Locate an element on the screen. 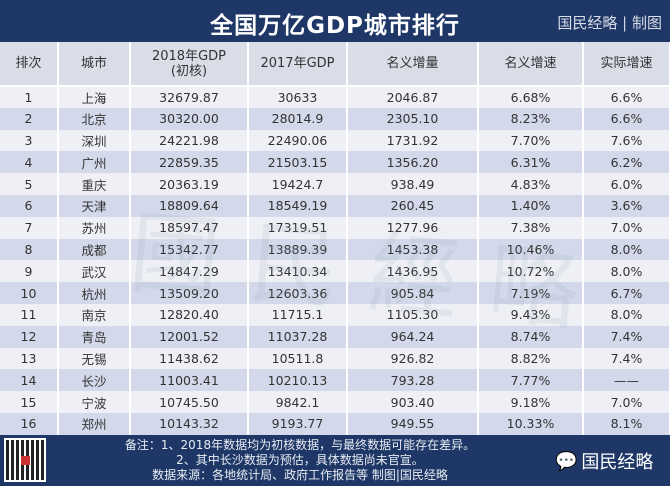  table-cell: 20363.19 is located at coordinates (189, 184).